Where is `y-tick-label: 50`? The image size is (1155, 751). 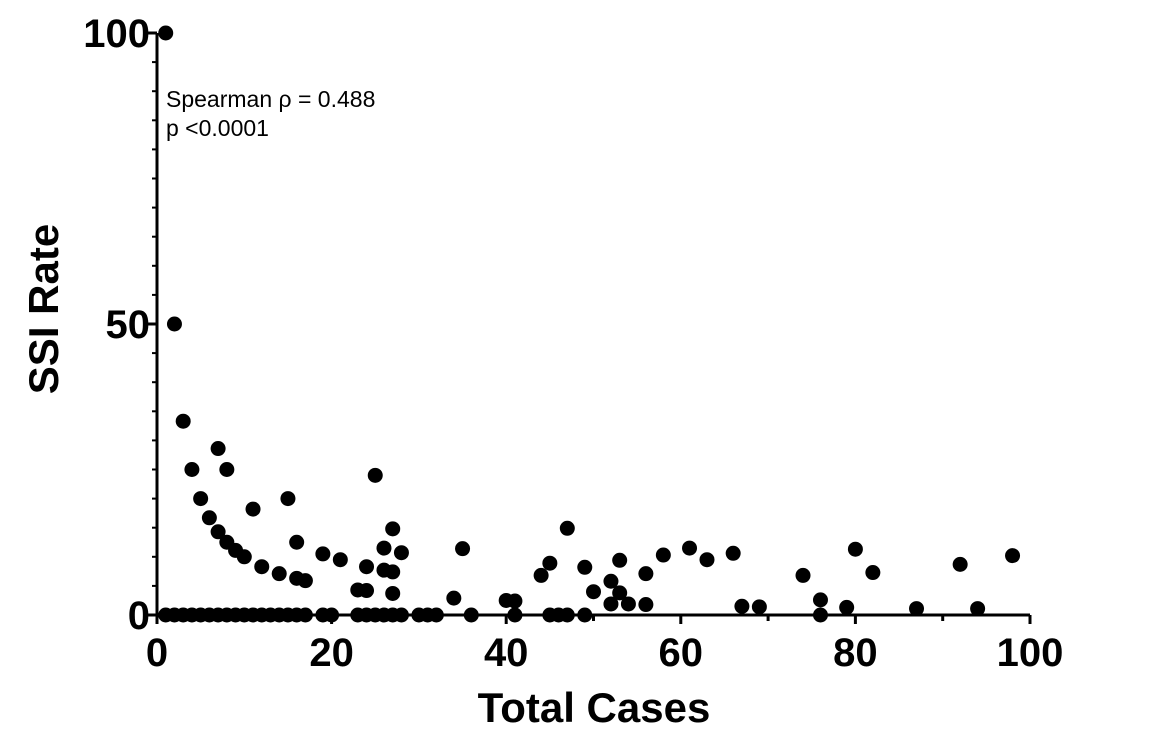 y-tick-label: 50 is located at coordinates (128, 325).